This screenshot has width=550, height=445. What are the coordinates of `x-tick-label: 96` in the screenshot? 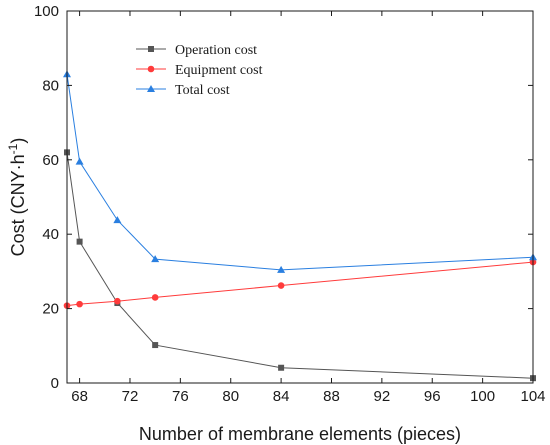 It's located at (432, 396).